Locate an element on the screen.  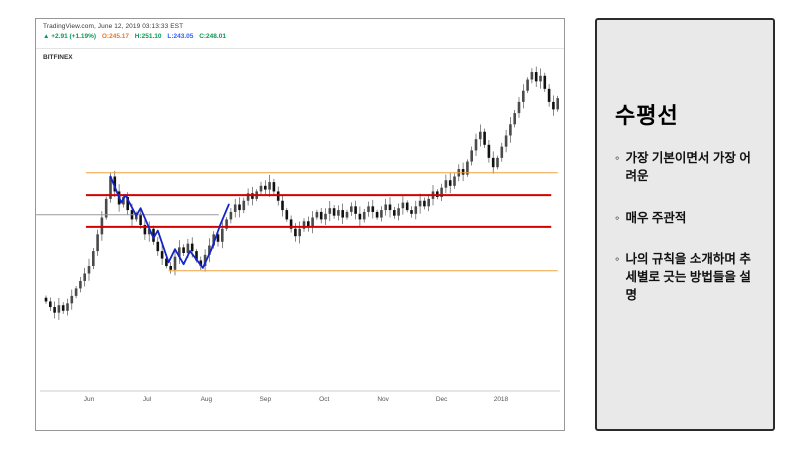
high-value: H:251.10 is located at coordinates (148, 36).